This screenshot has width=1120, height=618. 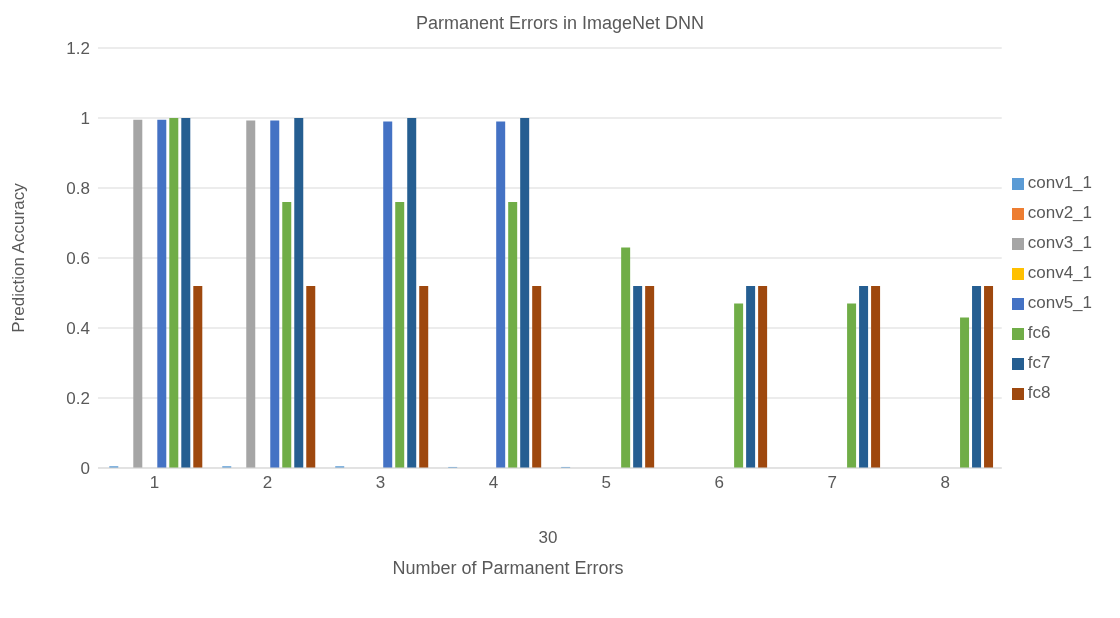 I want to click on y-tick-label: 0.8, so click(x=78, y=189).